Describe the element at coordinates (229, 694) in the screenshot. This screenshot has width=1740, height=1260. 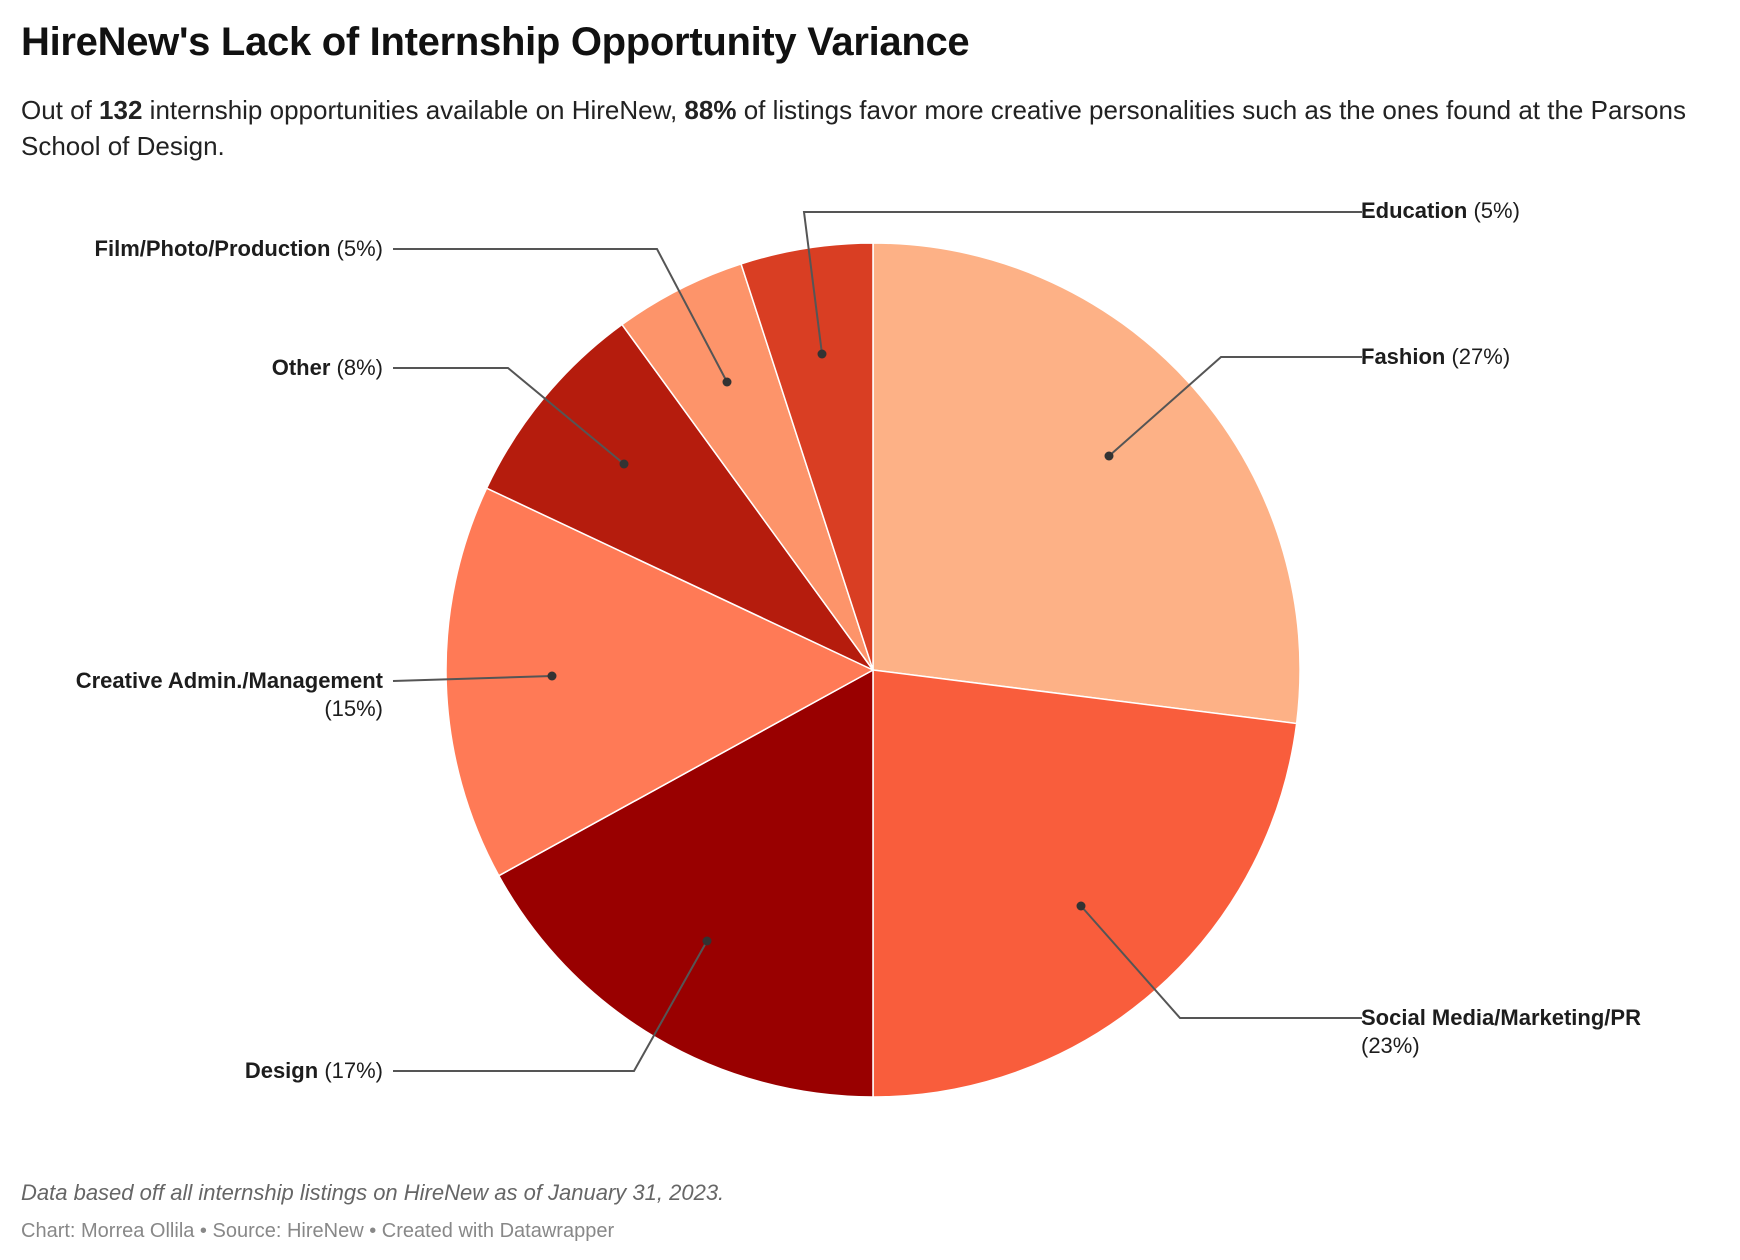
I see `label-creative-admin: Creative Admin./Management (15%)` at that location.